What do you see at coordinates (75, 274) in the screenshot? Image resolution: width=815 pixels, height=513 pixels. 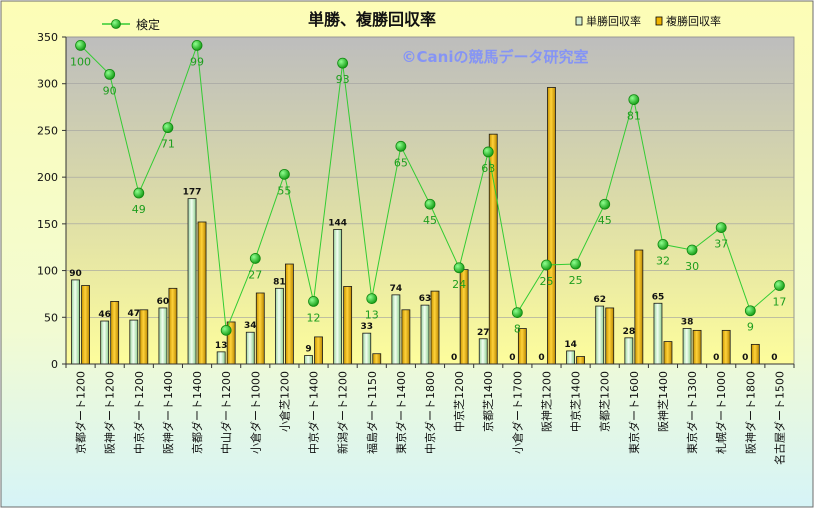 I see `bar-label-tansho: 90` at bounding box center [75, 274].